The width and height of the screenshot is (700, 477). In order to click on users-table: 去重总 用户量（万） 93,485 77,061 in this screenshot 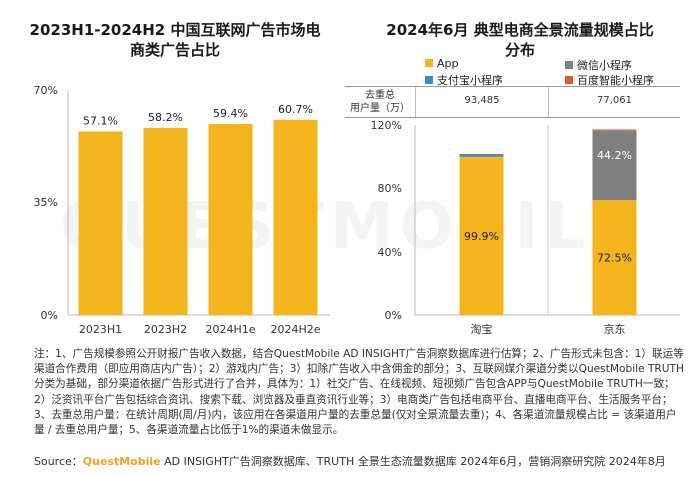, I will do `click(512, 102)`.